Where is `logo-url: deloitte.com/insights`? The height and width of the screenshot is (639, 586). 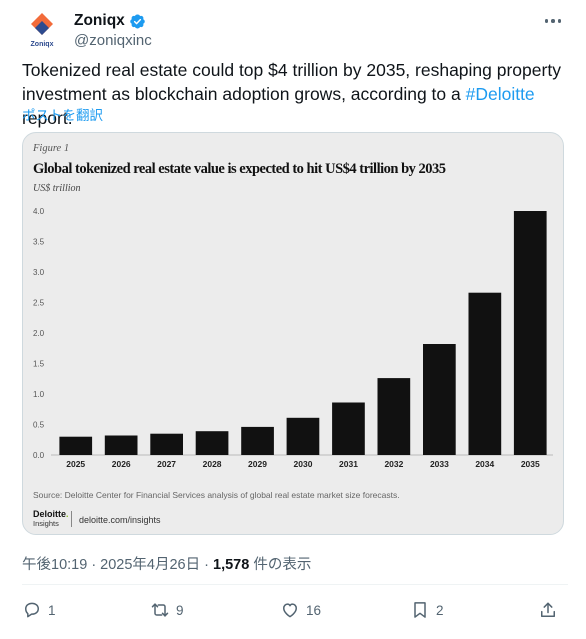
logo-url: deloitte.com/insights is located at coordinates (120, 520).